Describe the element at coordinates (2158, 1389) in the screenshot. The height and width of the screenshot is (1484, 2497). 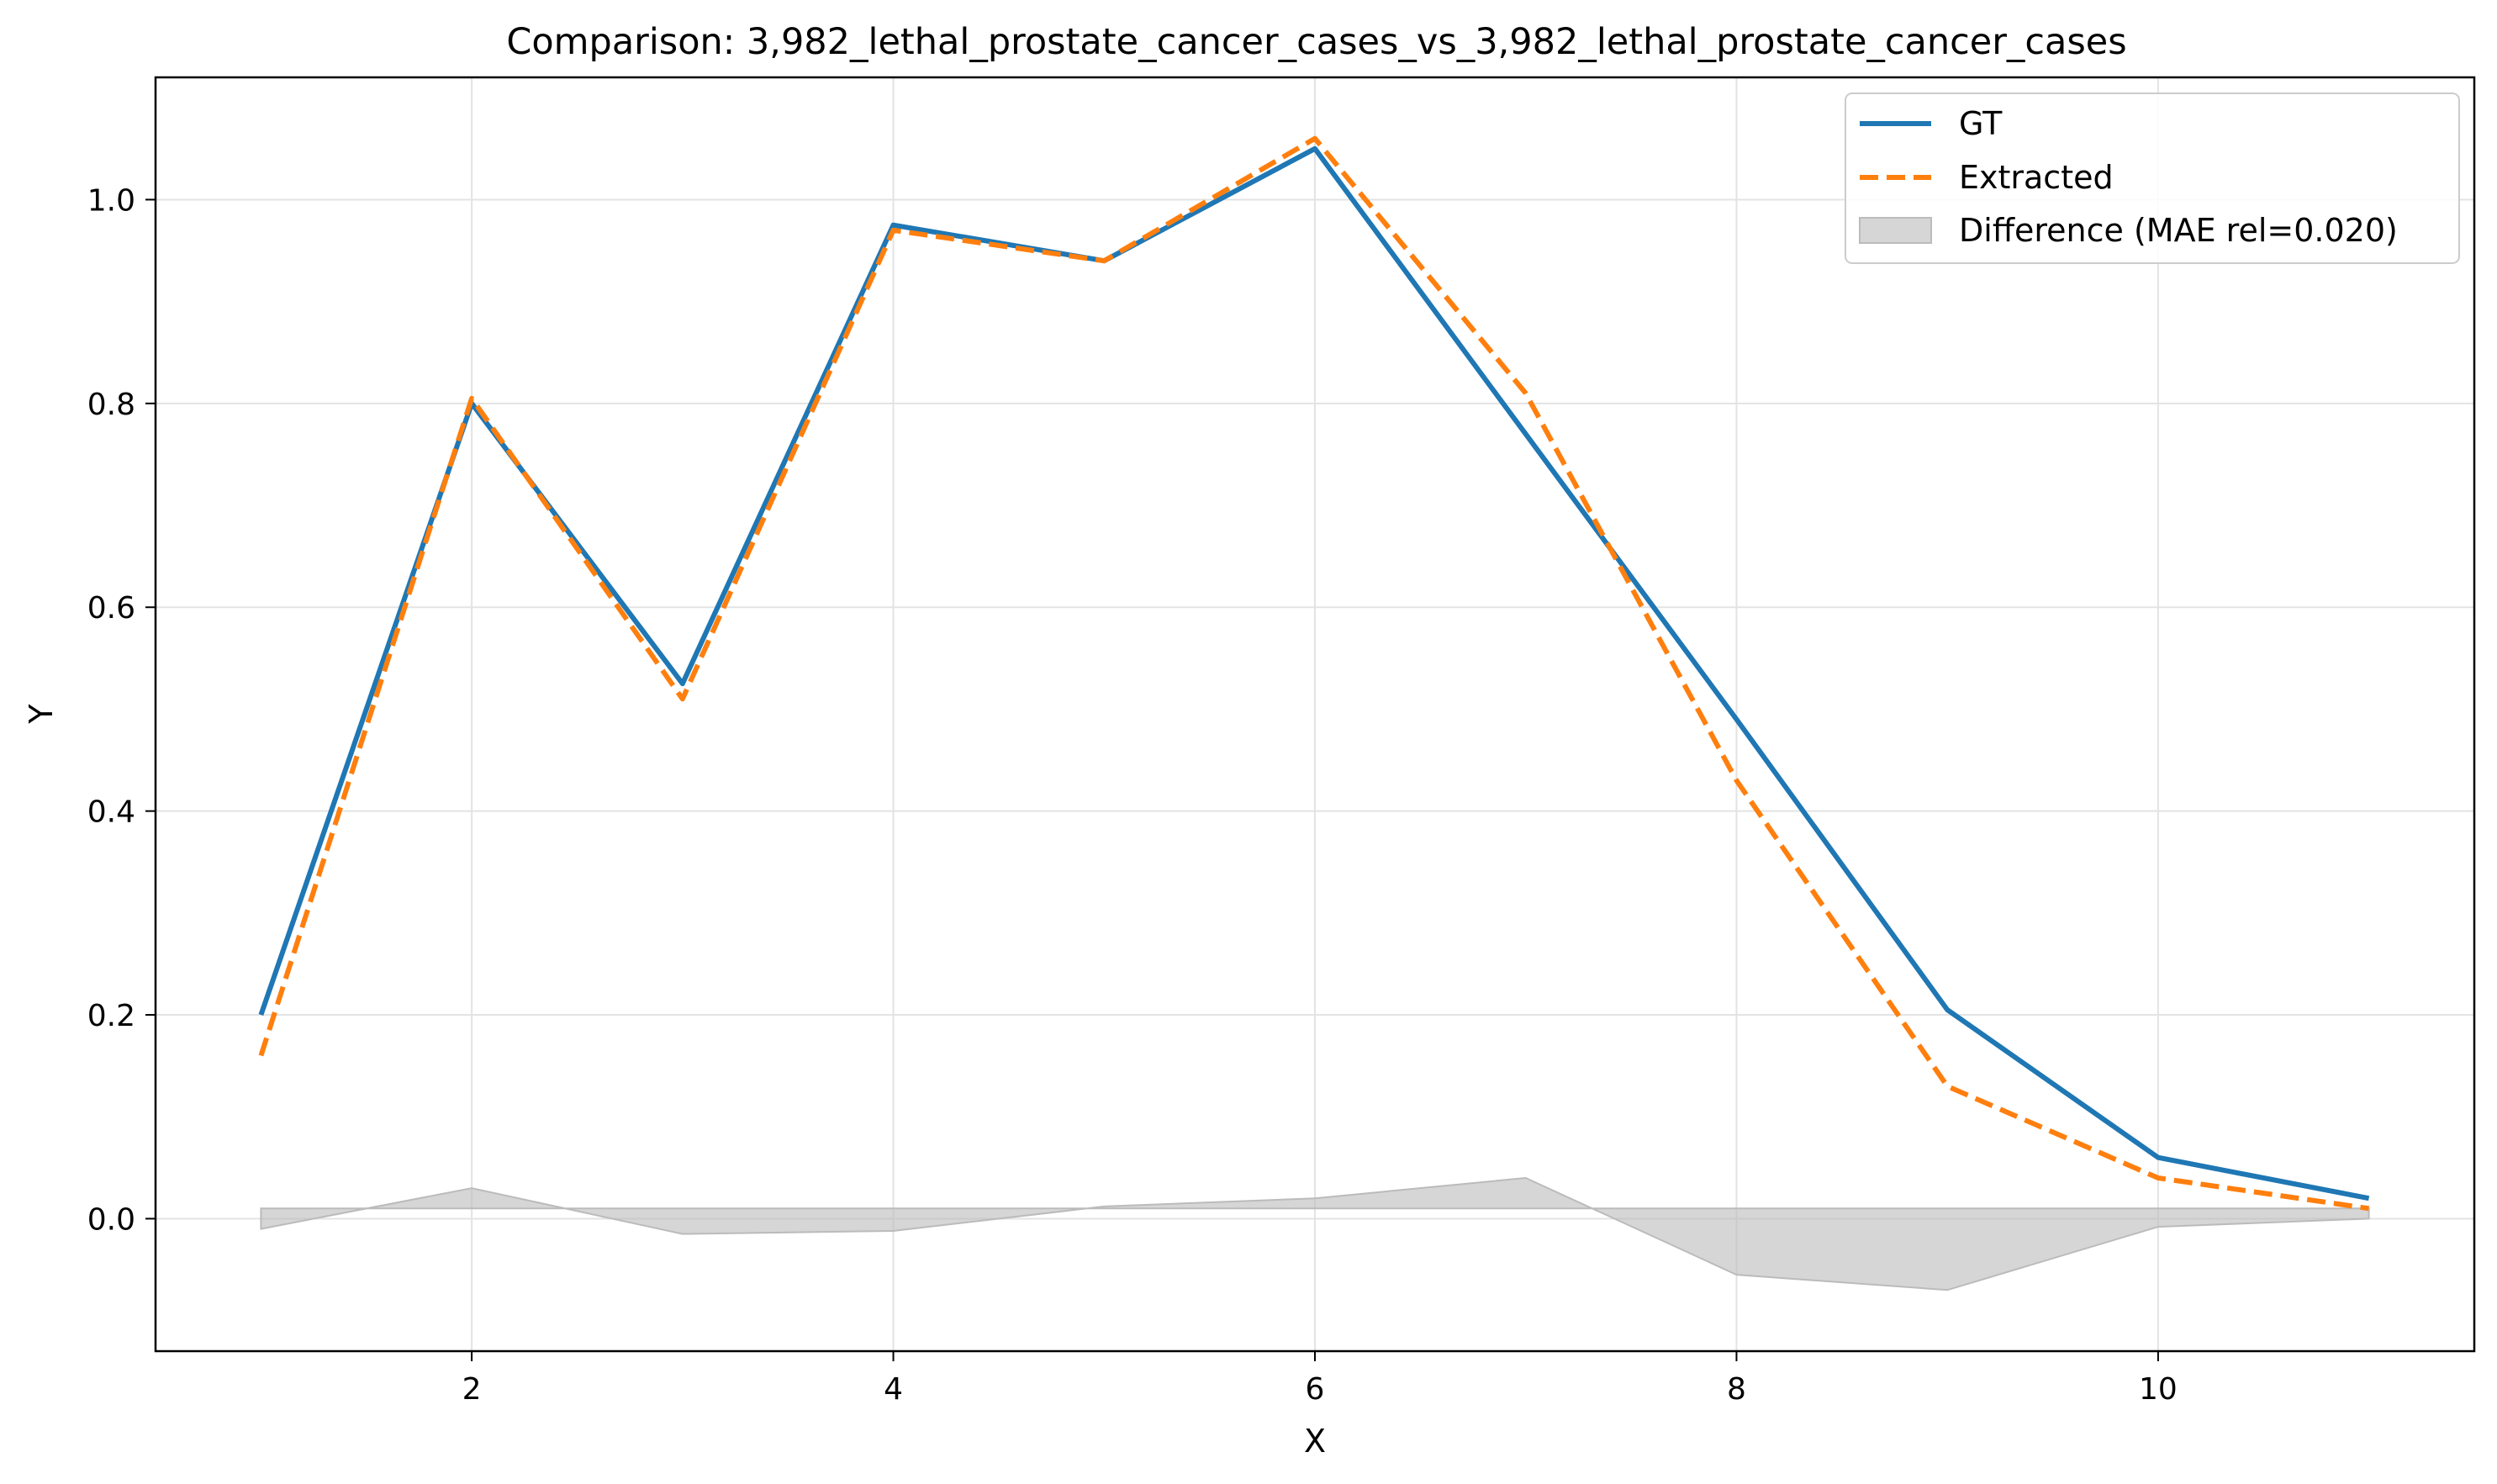
I see `x-tick-label: 10` at that location.